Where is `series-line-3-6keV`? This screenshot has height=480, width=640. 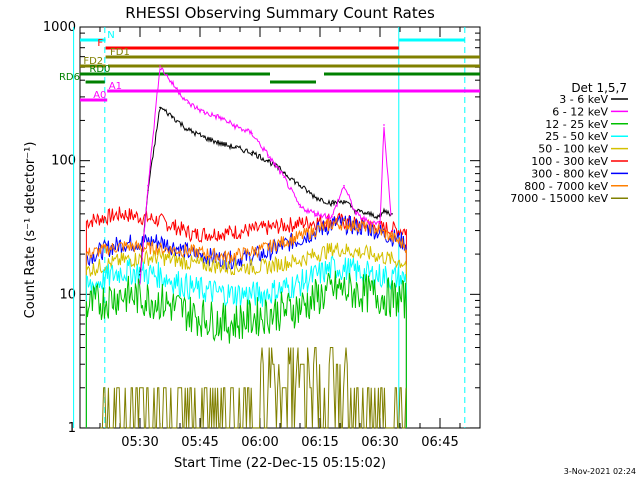
series-line-3-6keV is located at coordinates (265, 189).